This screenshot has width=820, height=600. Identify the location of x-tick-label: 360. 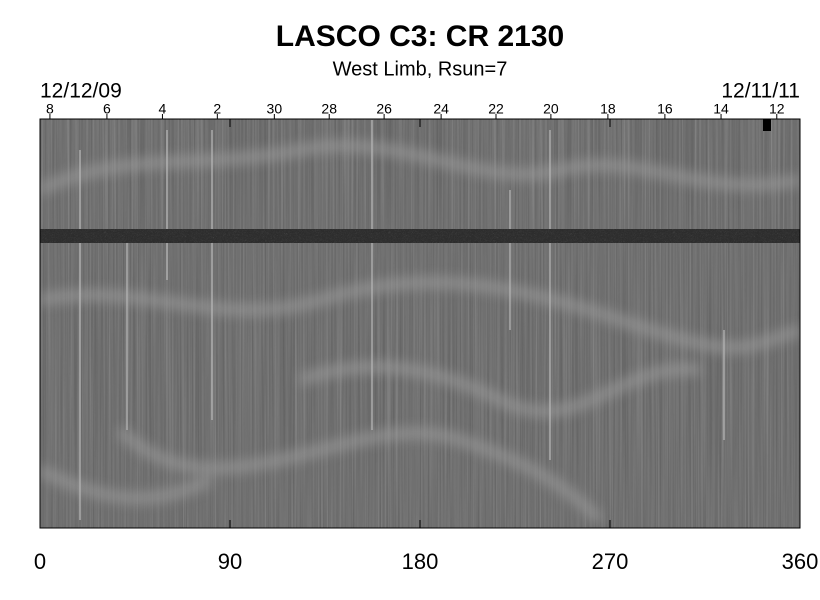
(800, 561).